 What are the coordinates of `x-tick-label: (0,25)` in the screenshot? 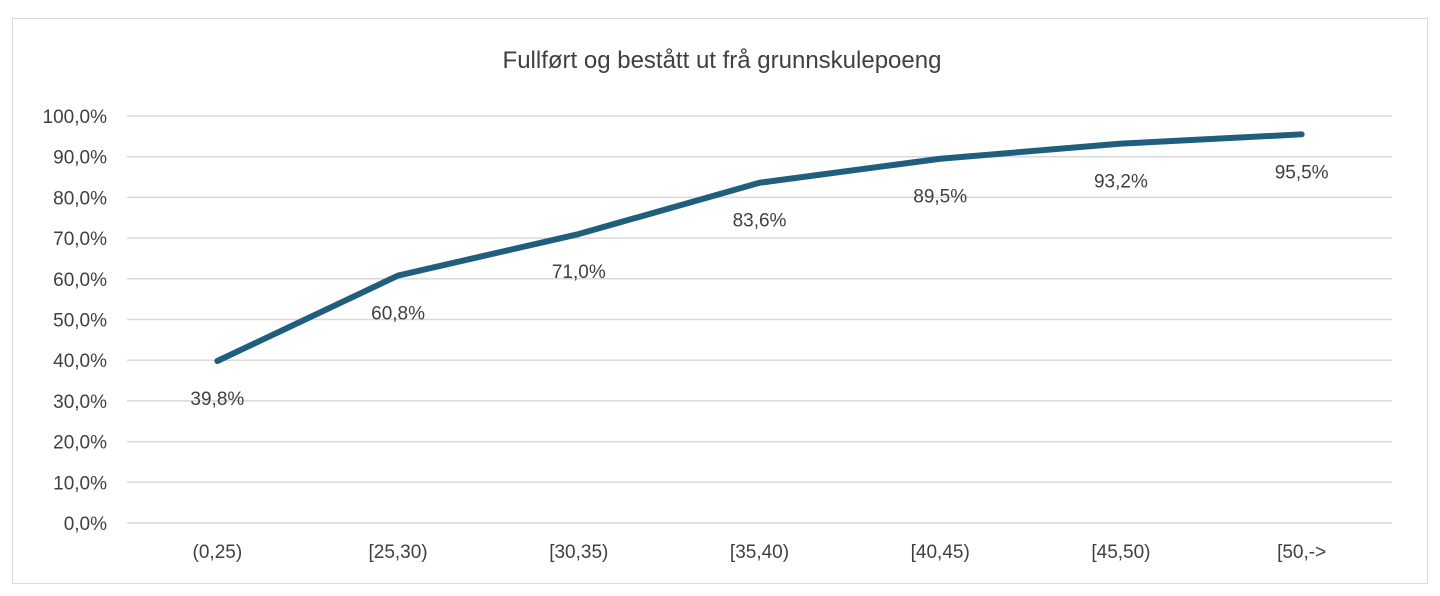 It's located at (218, 552).